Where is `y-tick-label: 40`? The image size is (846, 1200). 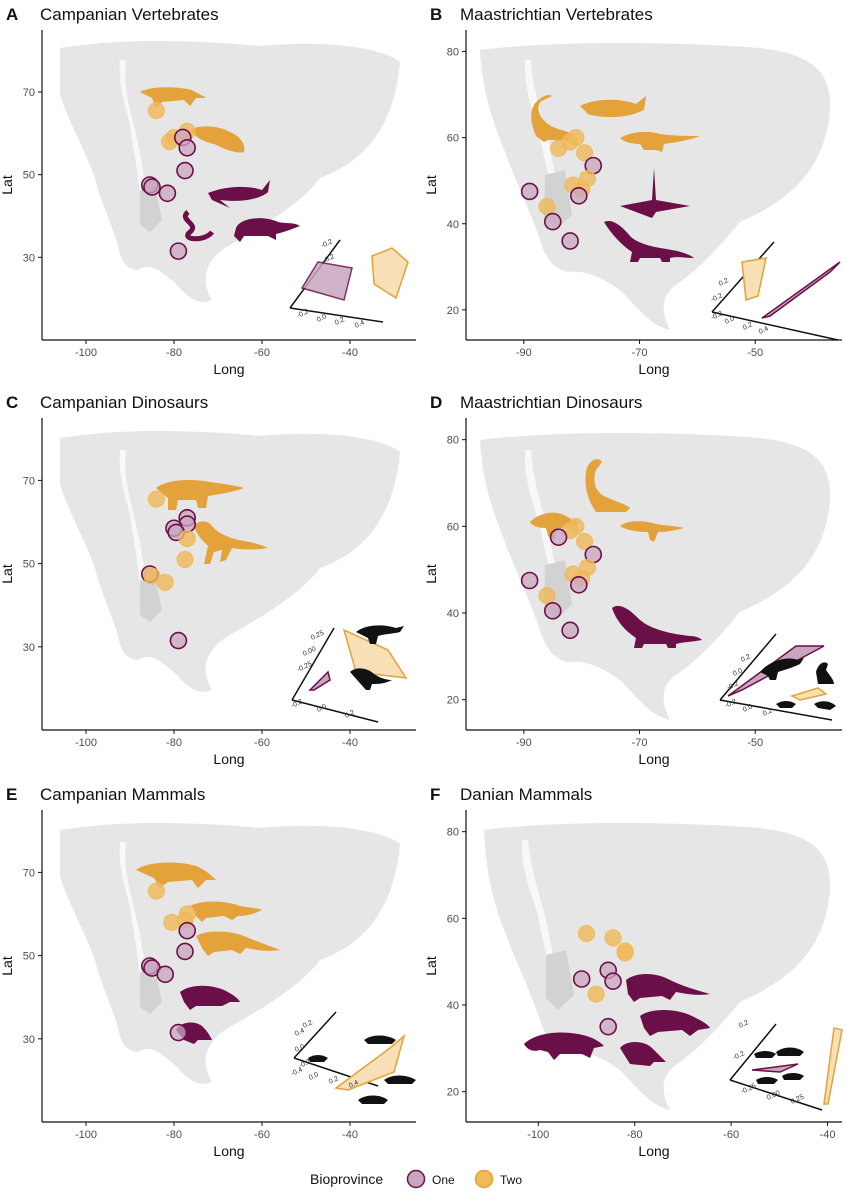 y-tick-label: 40 is located at coordinates (453, 225).